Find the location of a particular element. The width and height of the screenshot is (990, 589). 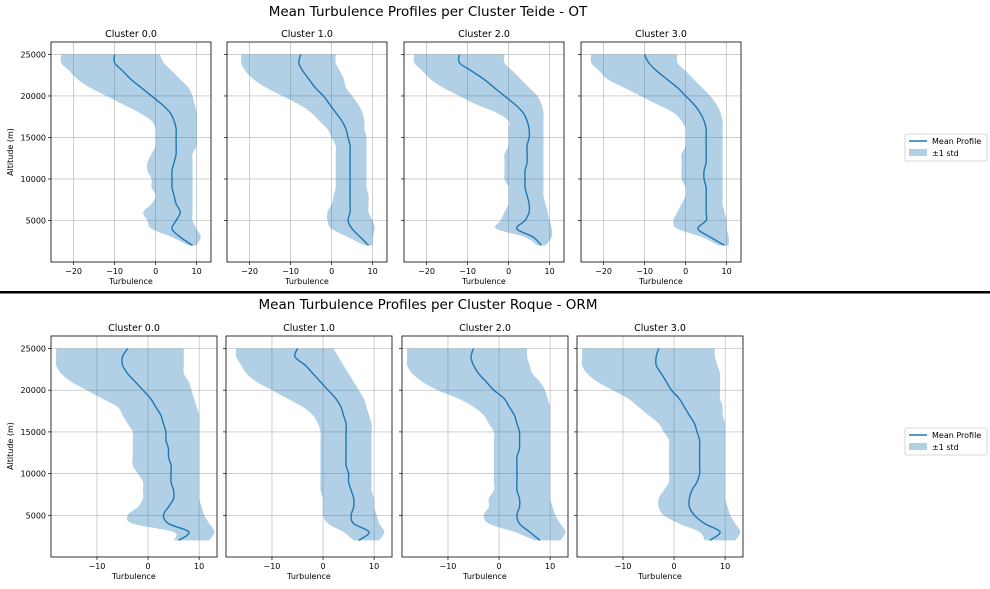

cluster-panel: Cluster 3.0 −10 0 10 Turbulence is located at coordinates (659, 452).